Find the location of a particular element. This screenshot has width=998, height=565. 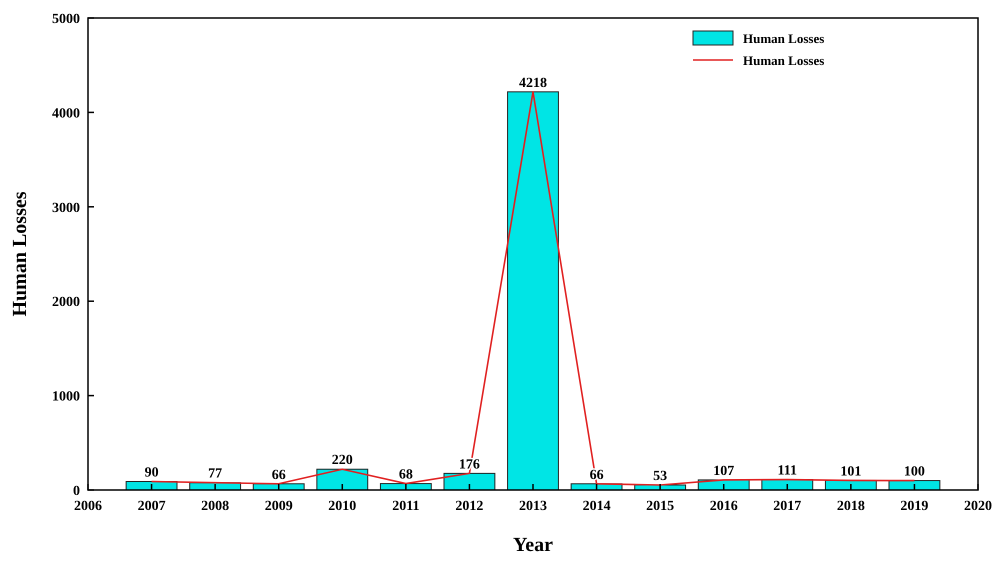

data-label: 4218 is located at coordinates (533, 83).